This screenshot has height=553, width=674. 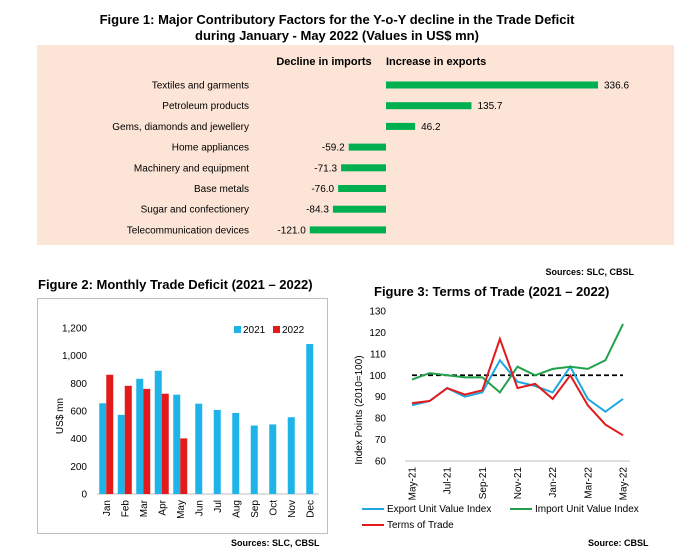 What do you see at coordinates (210, 148) in the screenshot?
I see `fig1-category-label: Home appliances` at bounding box center [210, 148].